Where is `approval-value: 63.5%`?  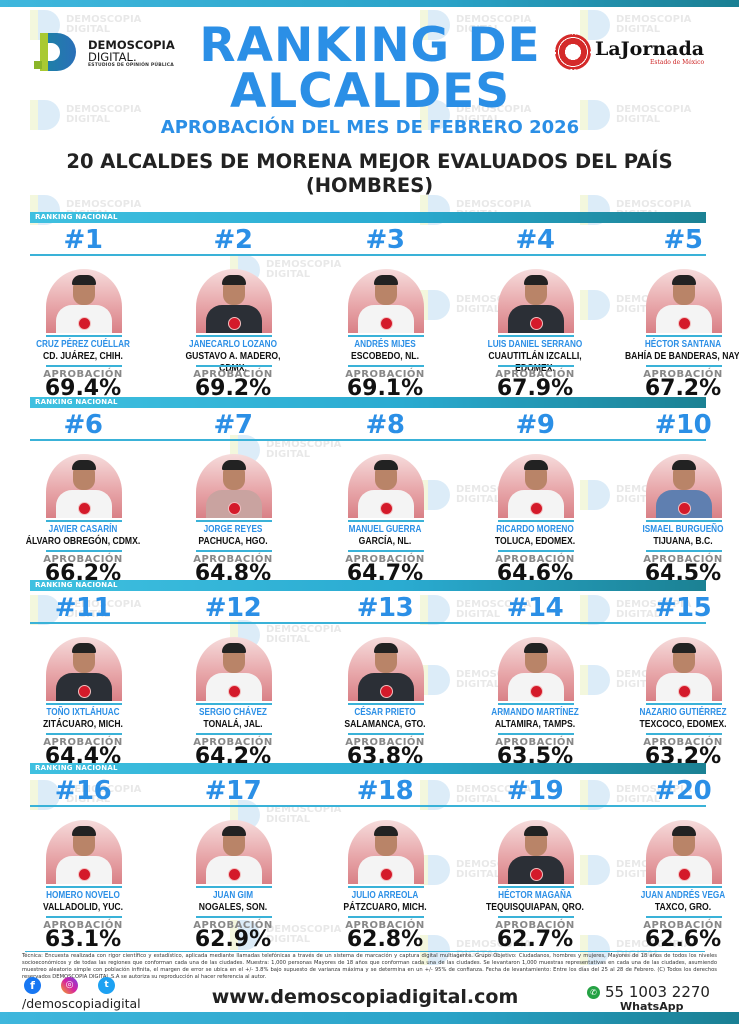
approval-value: 63.5% is located at coordinates (535, 756).